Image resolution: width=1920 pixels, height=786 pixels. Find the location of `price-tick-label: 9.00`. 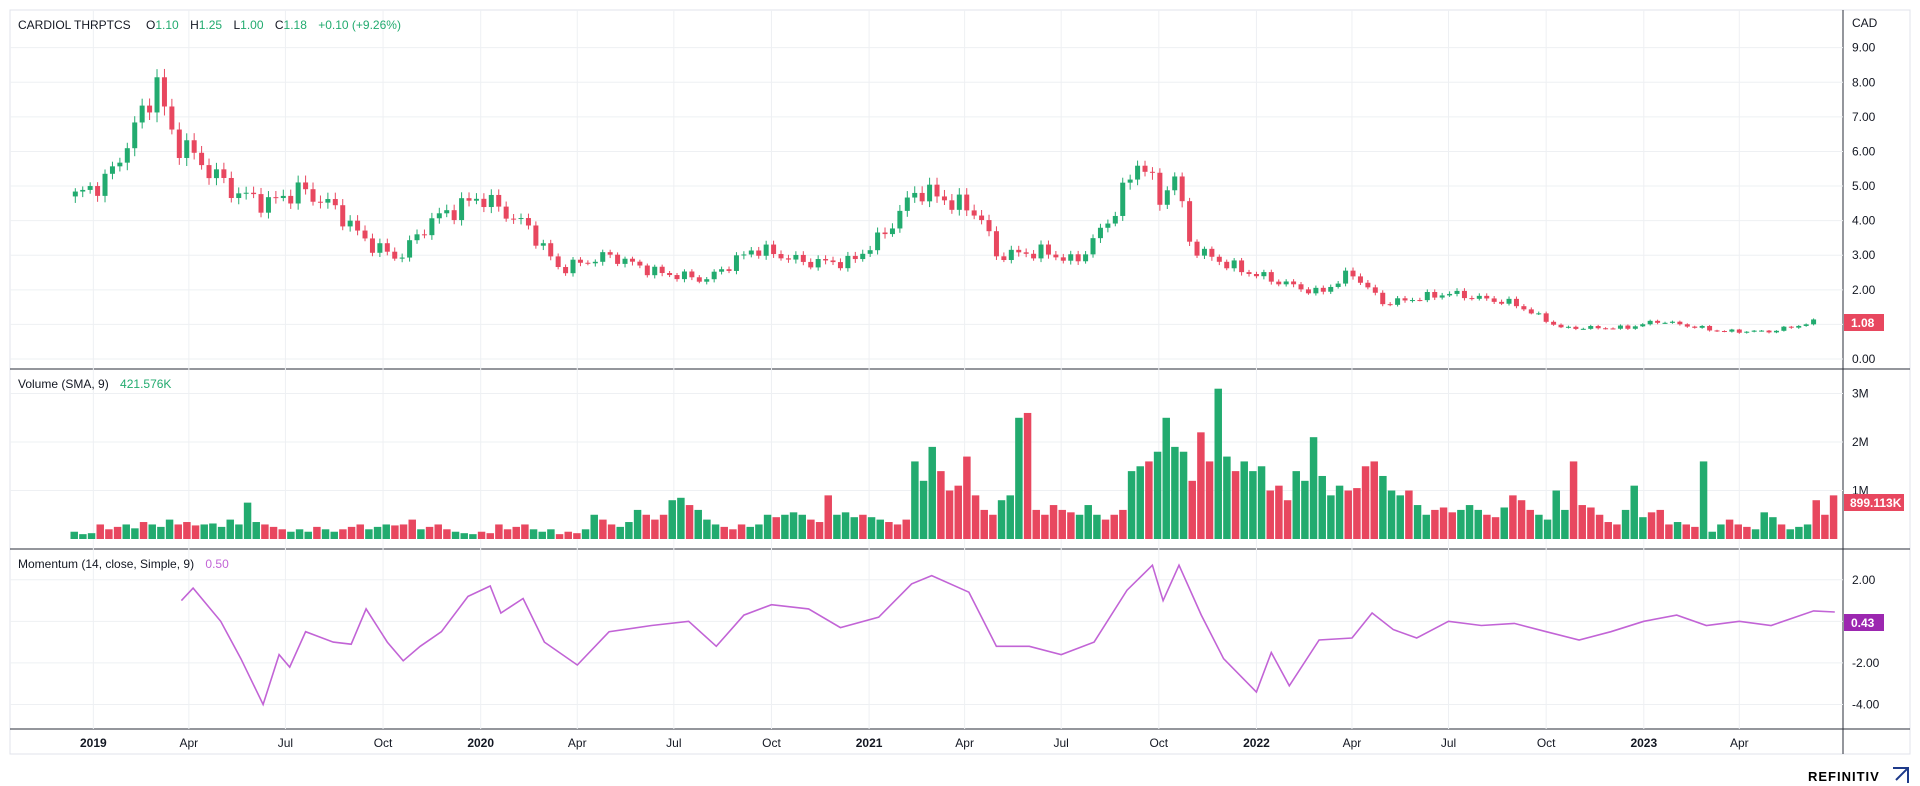

price-tick-label: 9.00 is located at coordinates (1864, 48).